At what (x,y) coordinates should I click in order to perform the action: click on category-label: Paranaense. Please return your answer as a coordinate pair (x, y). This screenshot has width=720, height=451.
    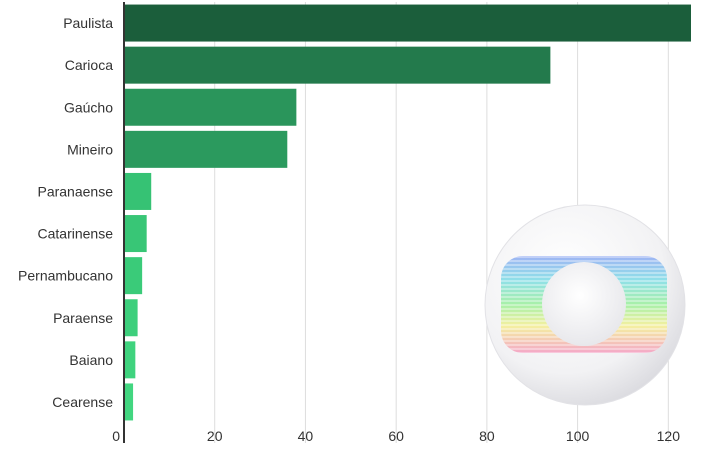
    Looking at the image, I should click on (75, 191).